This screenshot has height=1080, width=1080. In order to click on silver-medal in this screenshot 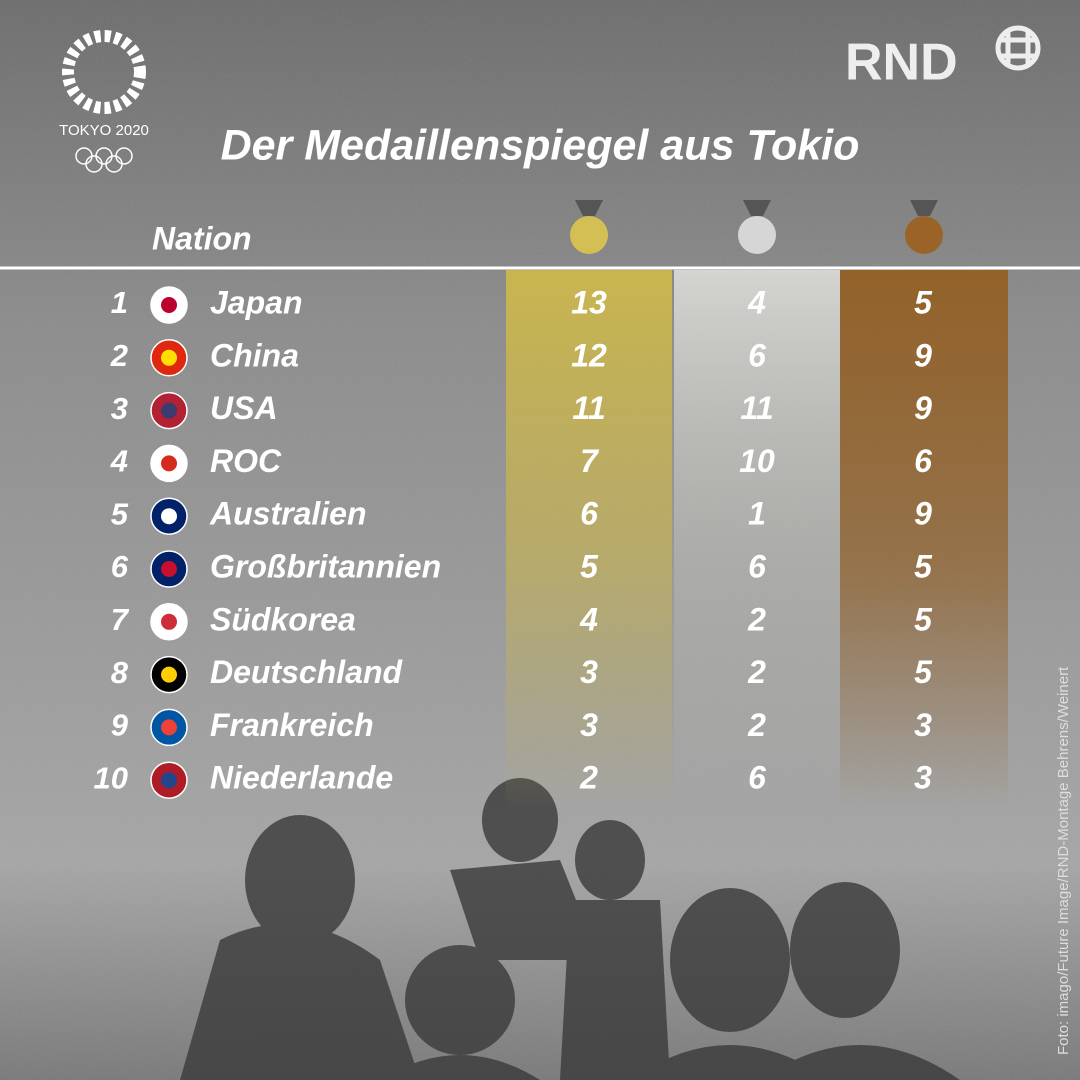, I will do `click(757, 235)`.